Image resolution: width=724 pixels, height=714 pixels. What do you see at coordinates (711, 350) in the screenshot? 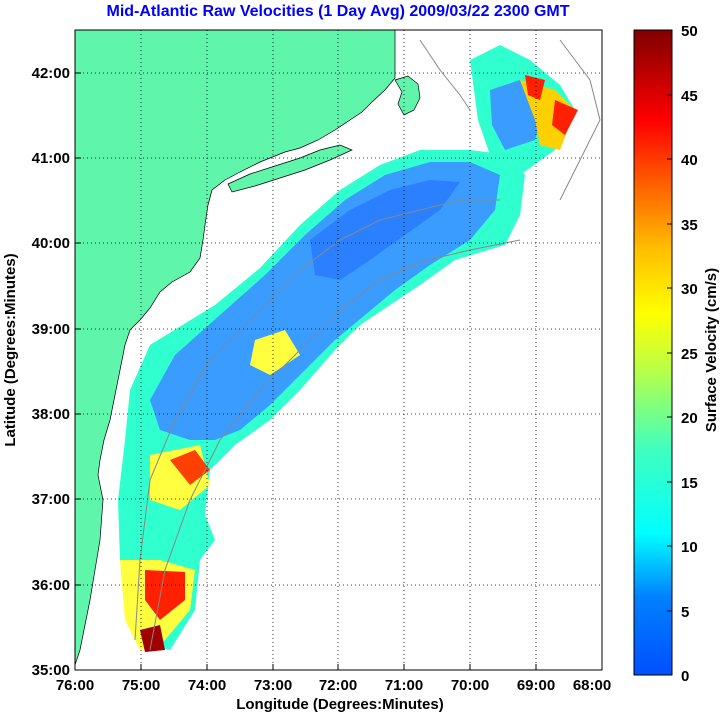
I see `colorbar-label: Surface Velocity (cm/s)` at bounding box center [711, 350].